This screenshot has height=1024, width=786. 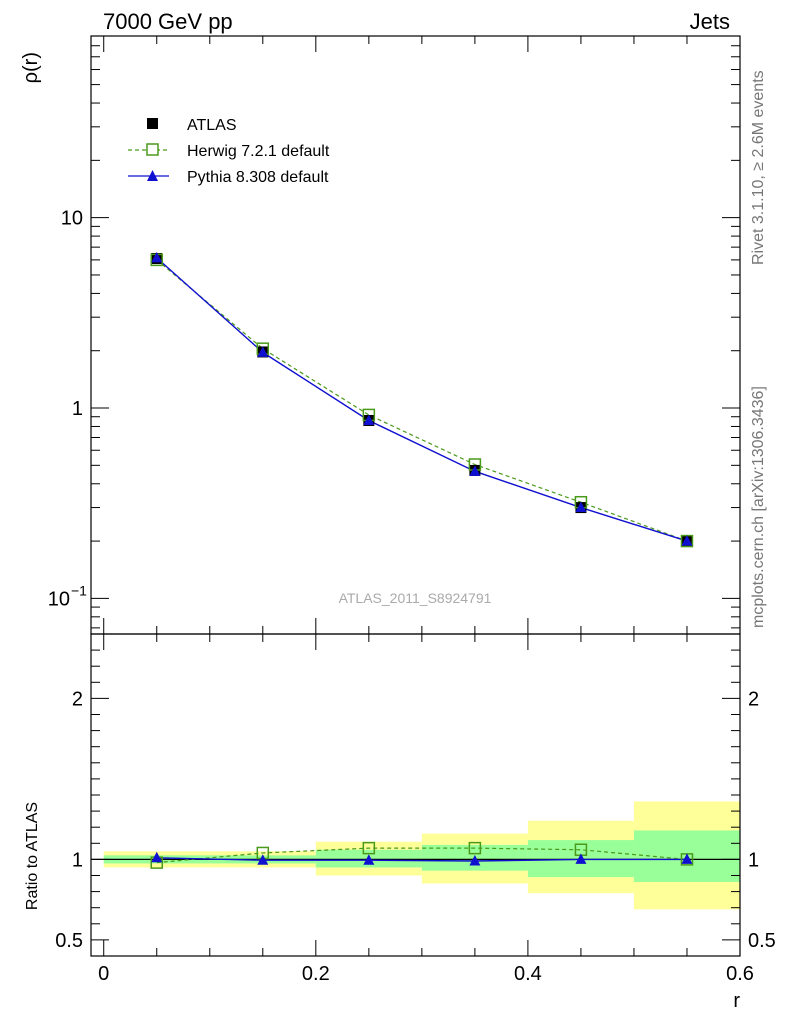 What do you see at coordinates (740, 974) in the screenshot?
I see `x-tick-label: 0.6` at bounding box center [740, 974].